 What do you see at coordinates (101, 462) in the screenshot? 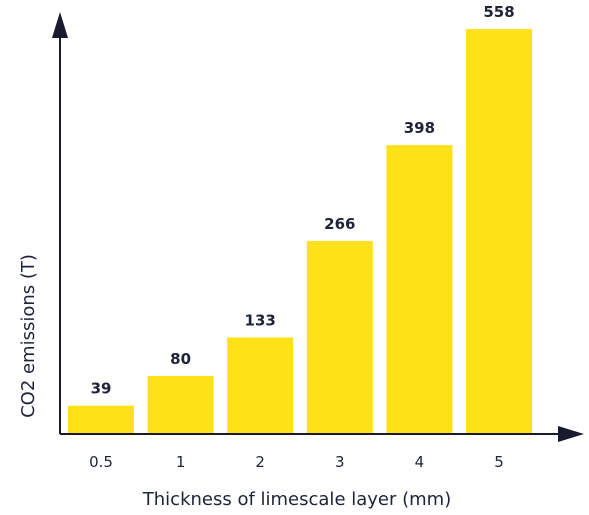
I see `x-tick-label: 0.5` at bounding box center [101, 462].